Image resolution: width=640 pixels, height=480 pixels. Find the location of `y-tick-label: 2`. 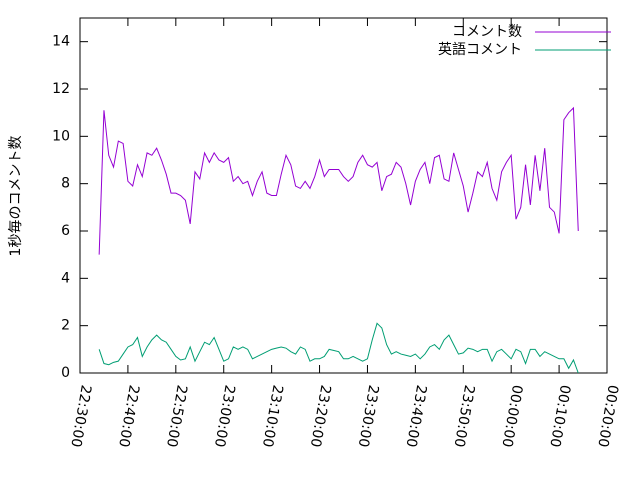

y-tick-label: 2 is located at coordinates (65, 326).